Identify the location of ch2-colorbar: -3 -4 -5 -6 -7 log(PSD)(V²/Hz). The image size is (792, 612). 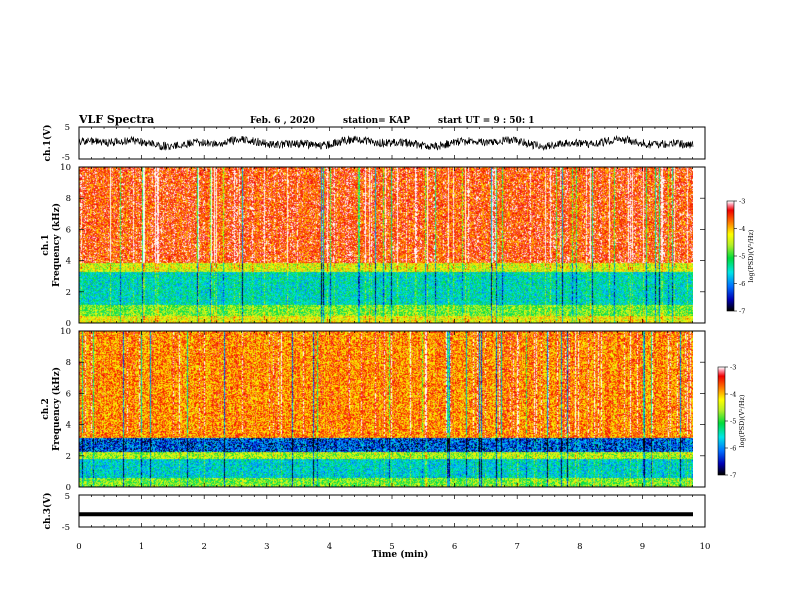
(731, 422).